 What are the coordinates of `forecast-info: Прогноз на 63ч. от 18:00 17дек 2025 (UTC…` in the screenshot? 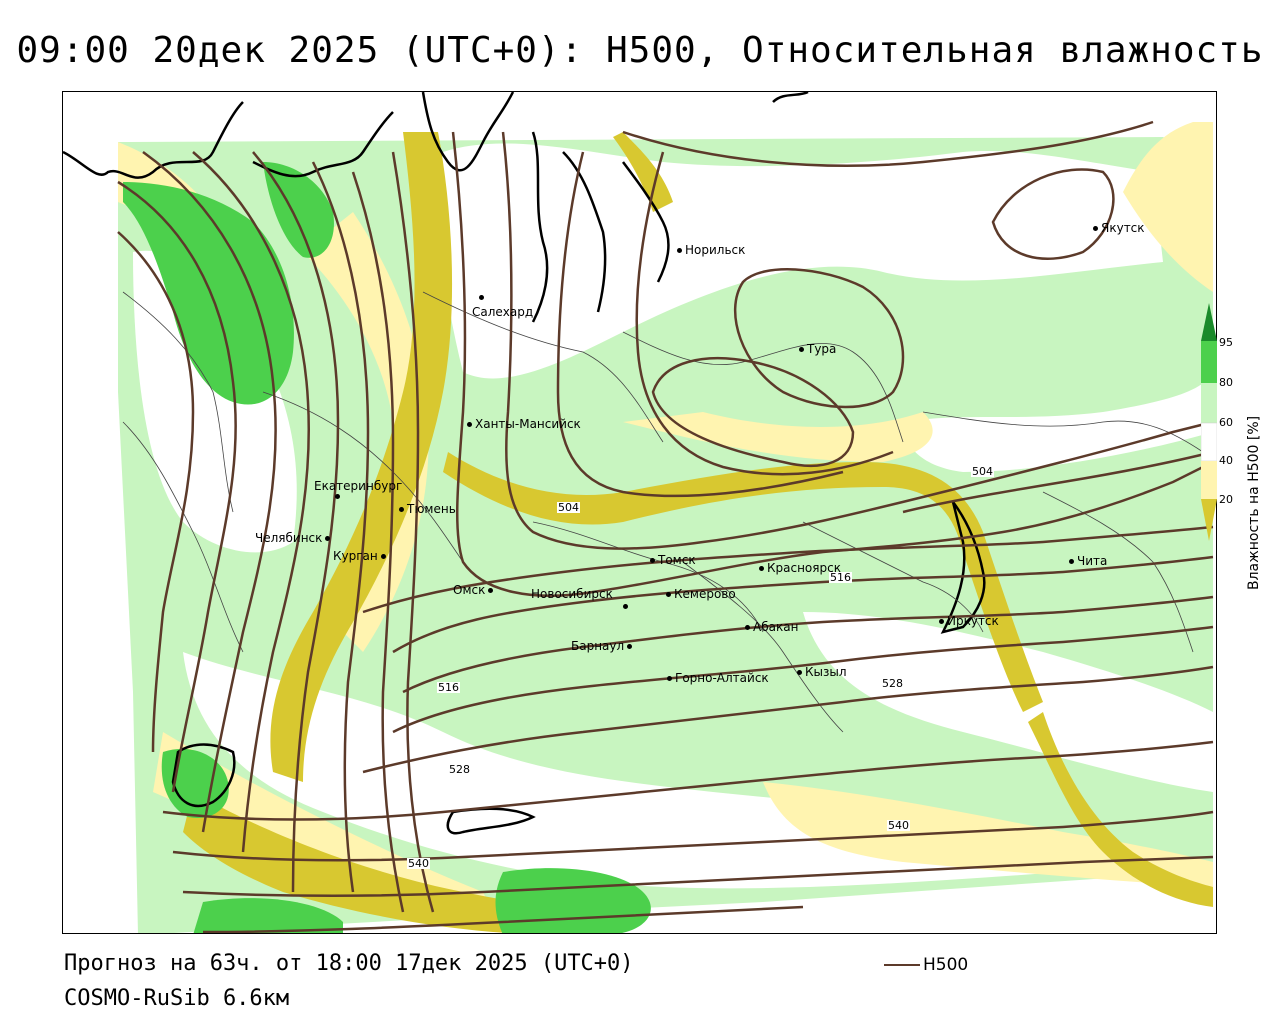 It's located at (349, 963).